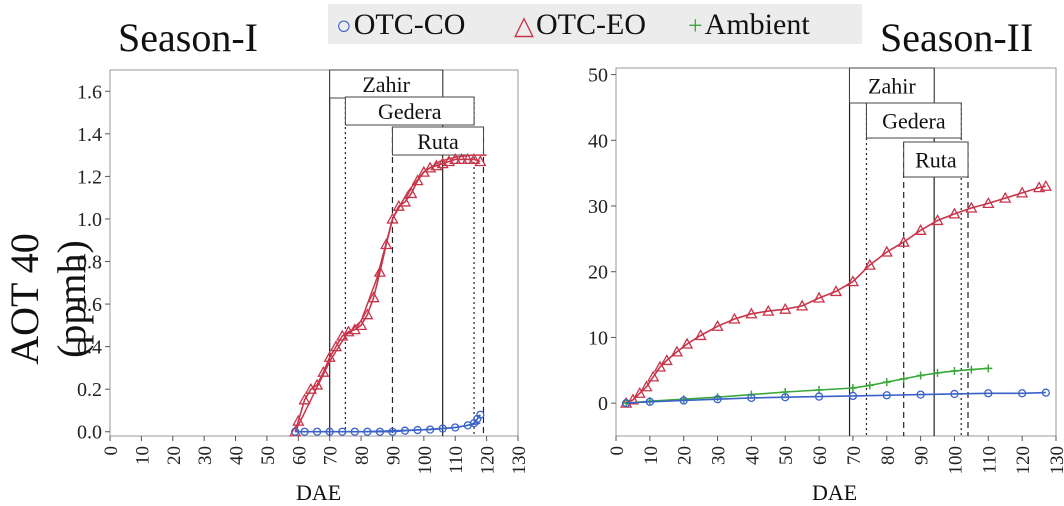 The image size is (1064, 506). I want to click on x-axis-label-season-1: DAE, so click(319, 492).